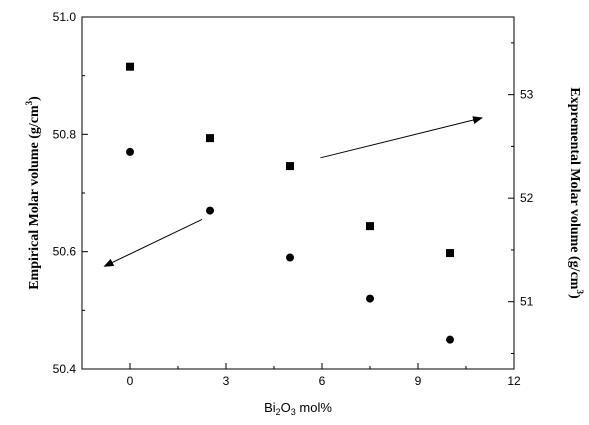 The width and height of the screenshot is (589, 425). What do you see at coordinates (576, 193) in the screenshot?
I see `right-axis-title: Expremental Molar volume (g/cm3)` at bounding box center [576, 193].